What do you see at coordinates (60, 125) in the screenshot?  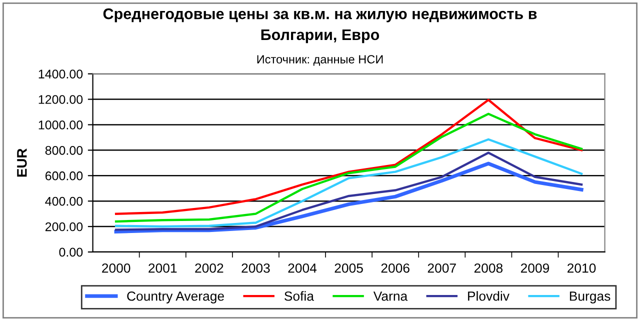 I see `y-tick-label: 1000.00` at bounding box center [60, 125].